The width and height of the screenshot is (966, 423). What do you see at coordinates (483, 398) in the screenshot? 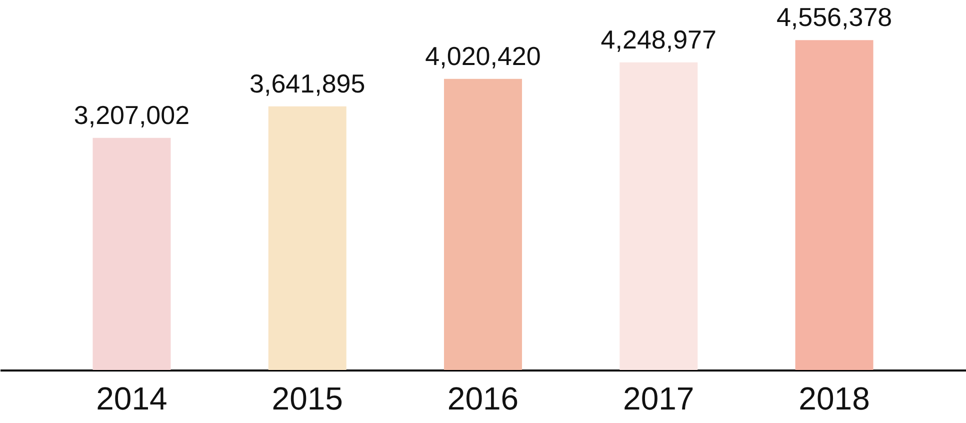
I see `x-tick-label: 2016` at bounding box center [483, 398].